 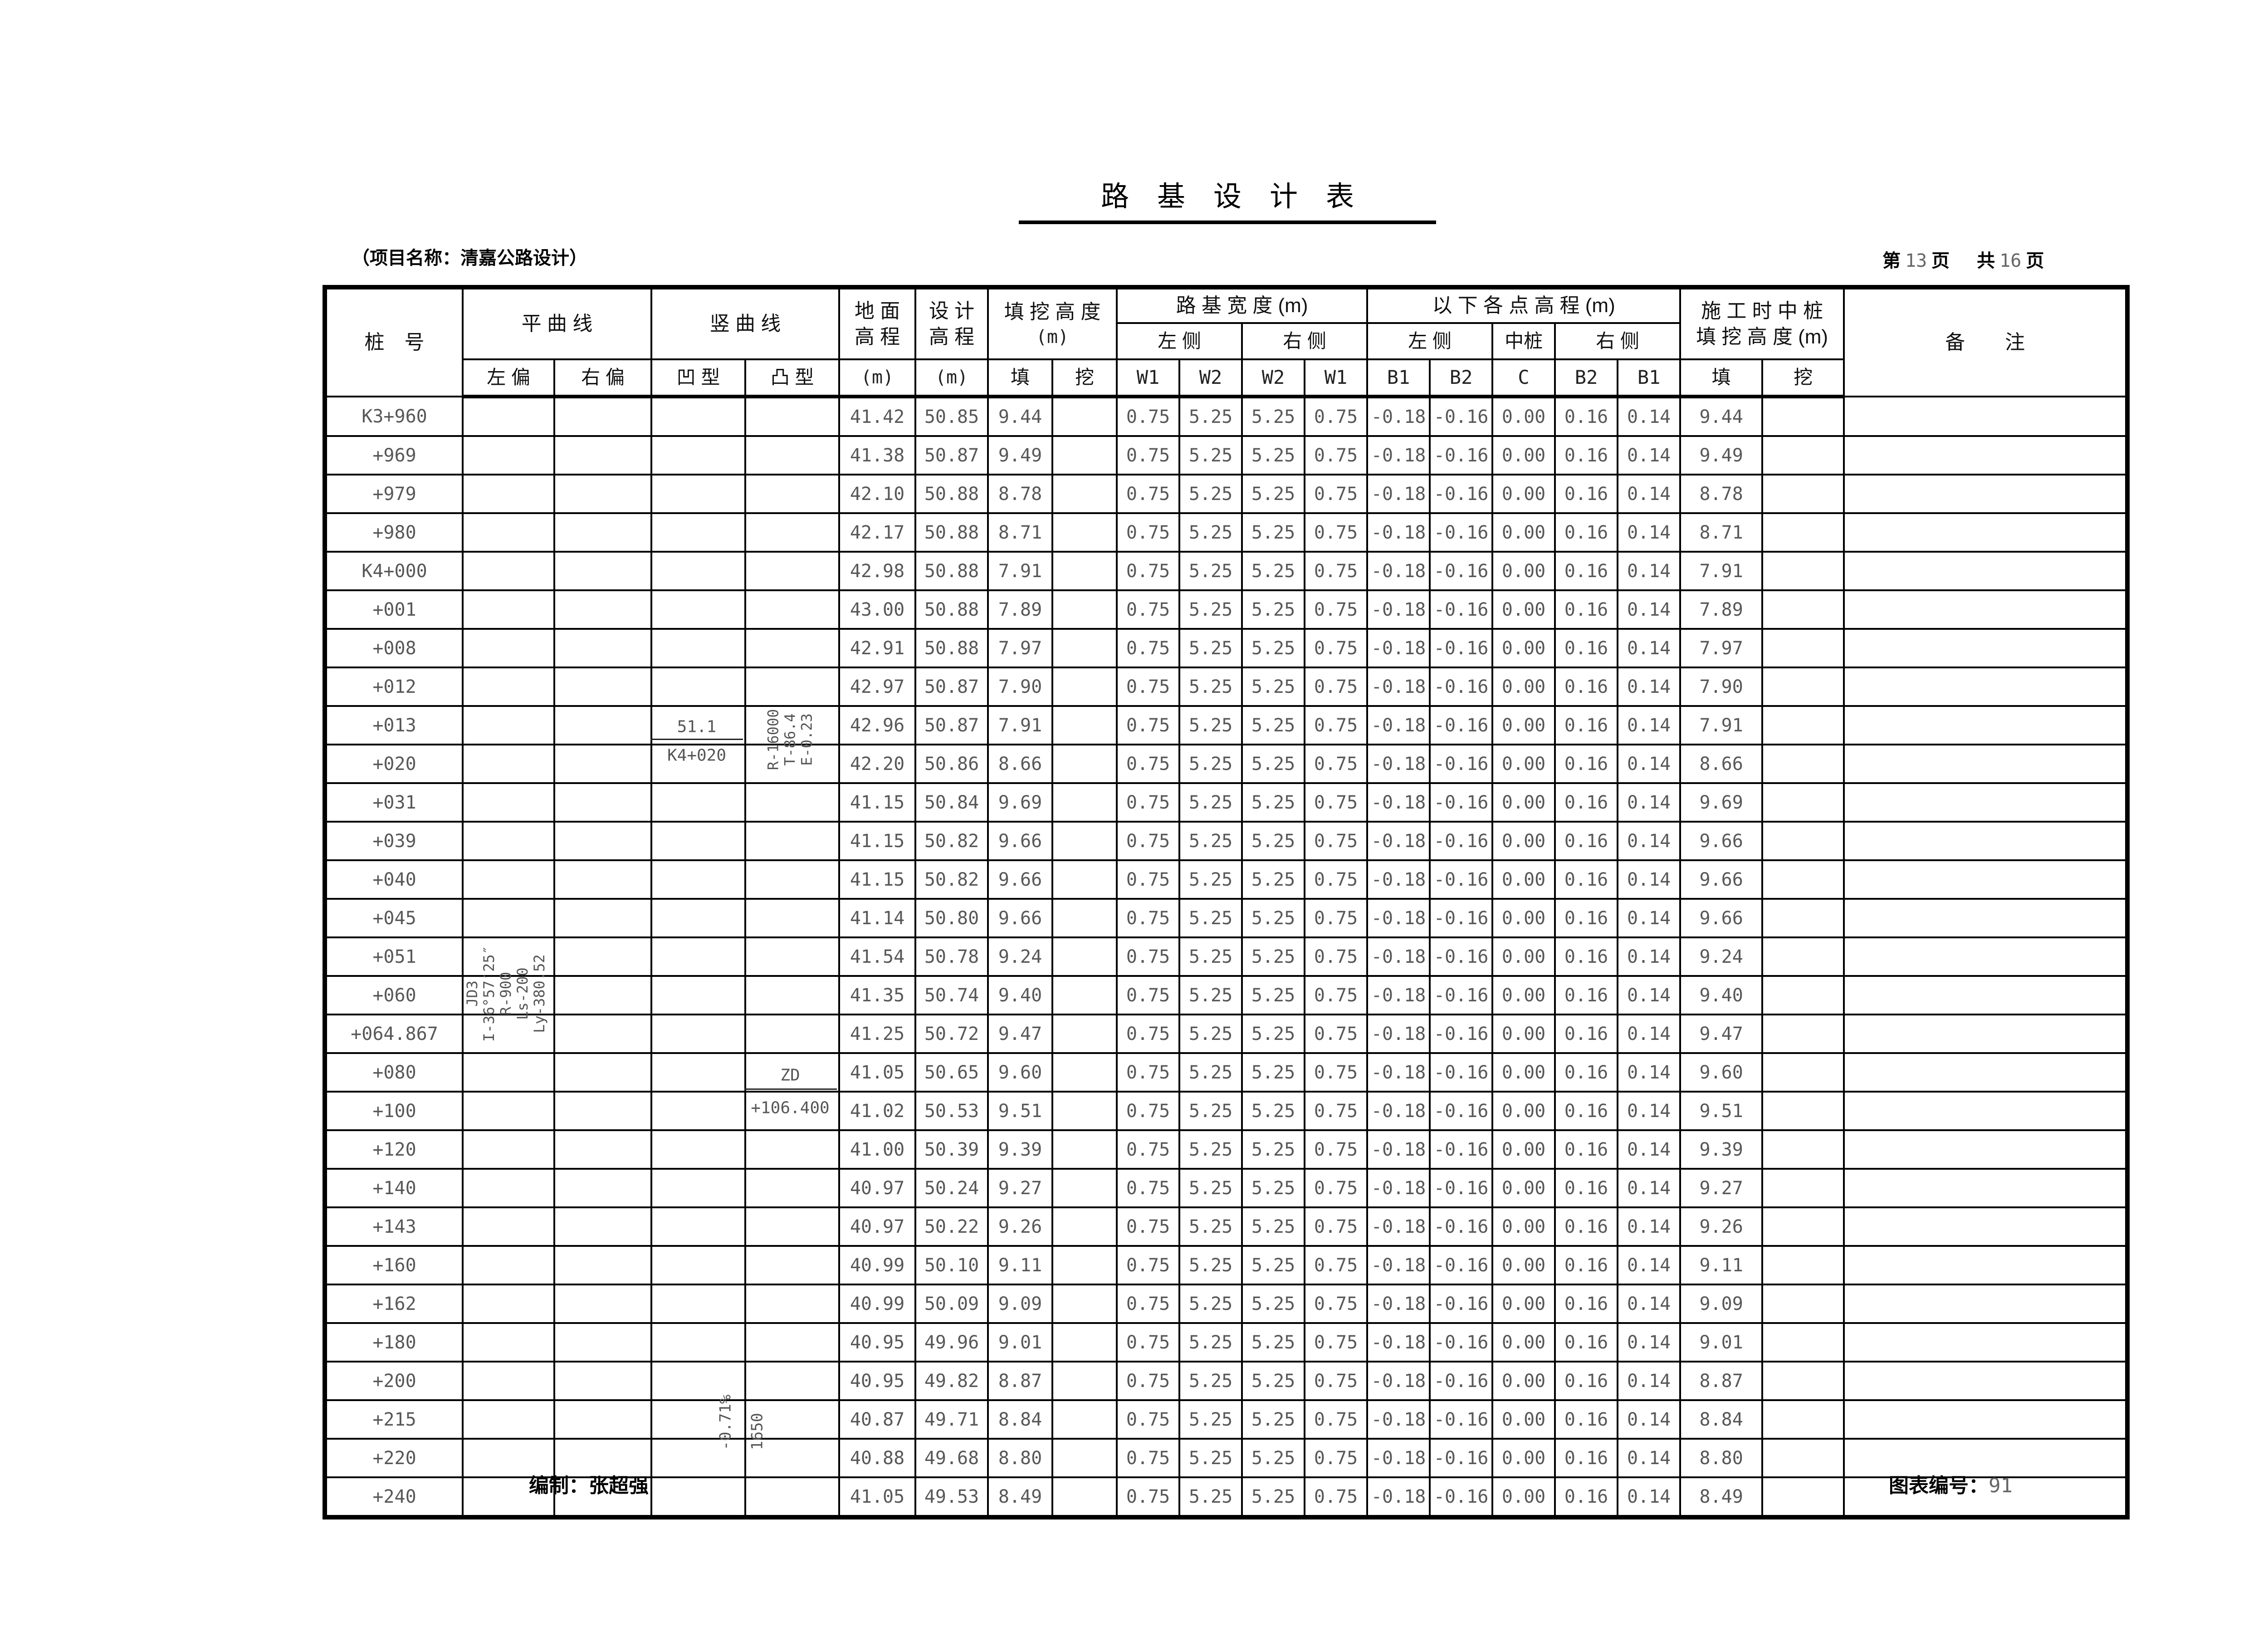 What do you see at coordinates (877, 1304) in the screenshot?
I see `cell-ground-elevation: 40.99` at bounding box center [877, 1304].